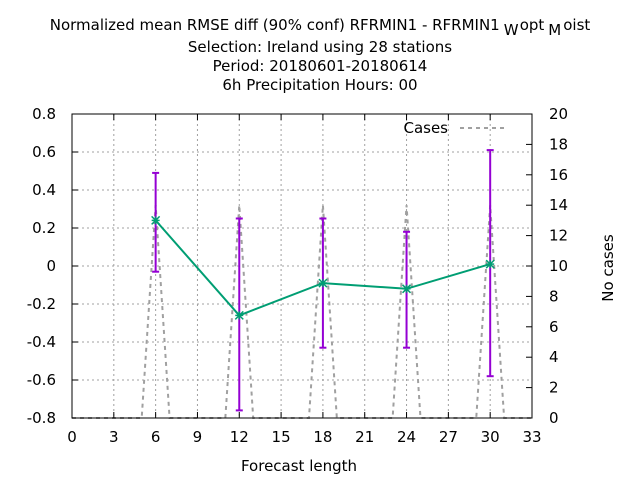 This screenshot has width=640, height=485. What do you see at coordinates (320, 47) in the screenshot?
I see `title-line: Selection: Ireland using 28 stations` at bounding box center [320, 47].